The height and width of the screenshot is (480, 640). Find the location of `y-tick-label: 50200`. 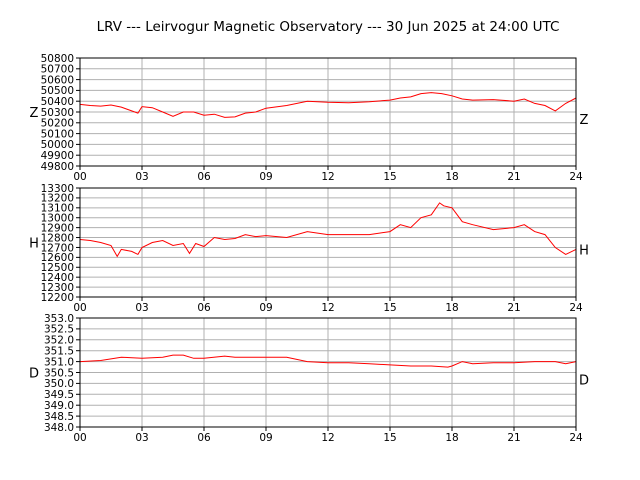

y-tick-label: 50200 is located at coordinates (57, 124).